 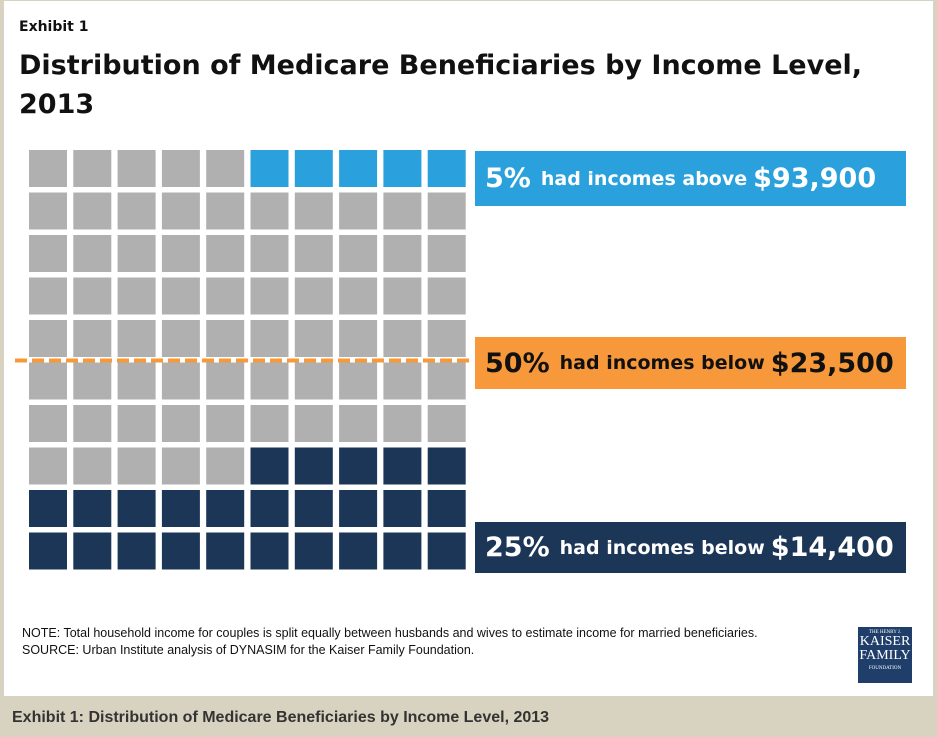 I want to click on label-text: had incomes above, so click(x=644, y=178).